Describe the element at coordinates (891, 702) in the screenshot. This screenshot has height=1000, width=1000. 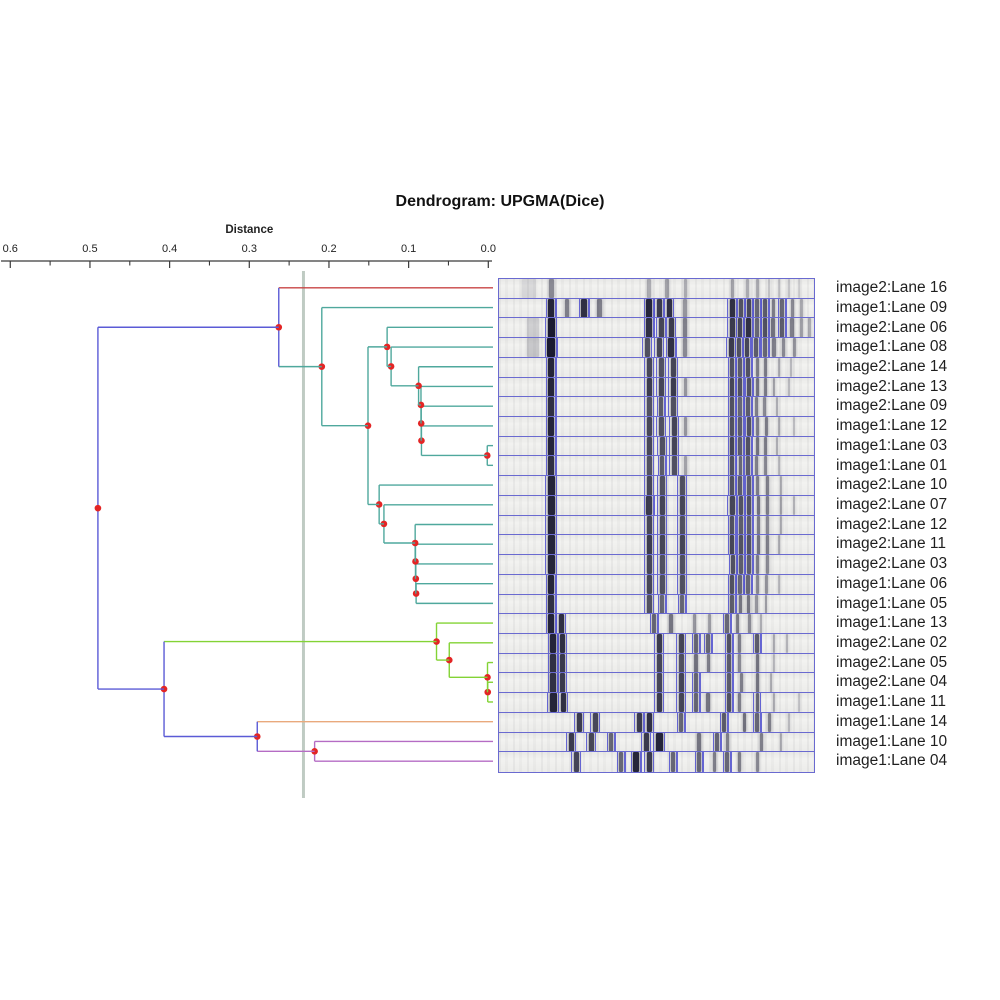
I see `lane-label: image1:Lane 11` at that location.